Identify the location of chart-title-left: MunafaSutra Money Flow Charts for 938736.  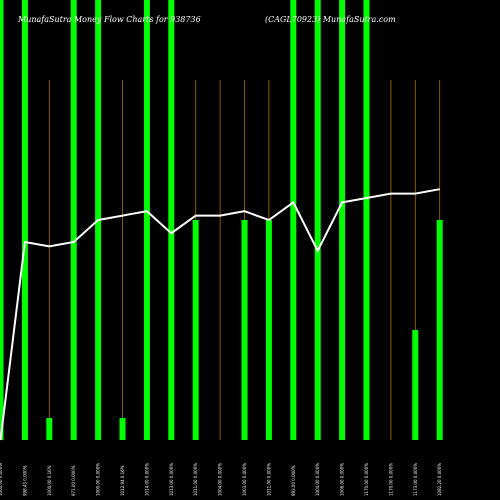
(109, 19).